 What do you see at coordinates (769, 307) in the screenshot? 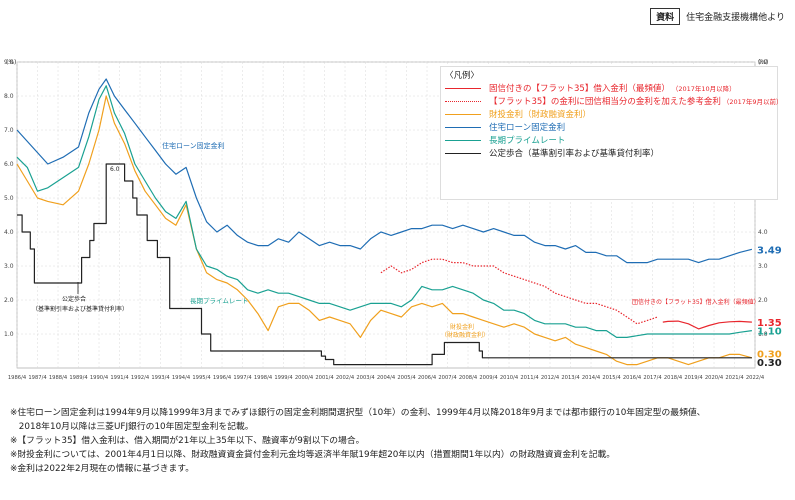
I see `end-labels: 3.49 1.351.10 0.300.30` at bounding box center [769, 307].